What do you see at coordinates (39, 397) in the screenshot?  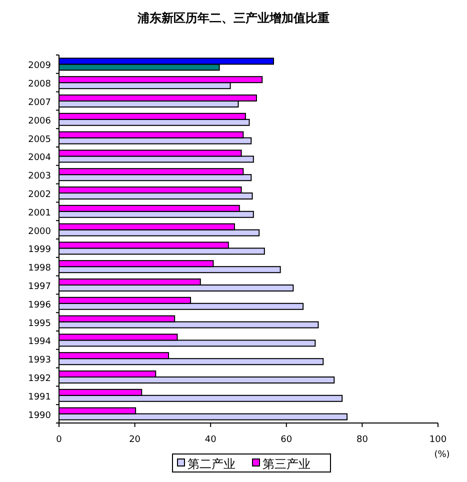 I see `y-tick-label: 1991` at bounding box center [39, 397].